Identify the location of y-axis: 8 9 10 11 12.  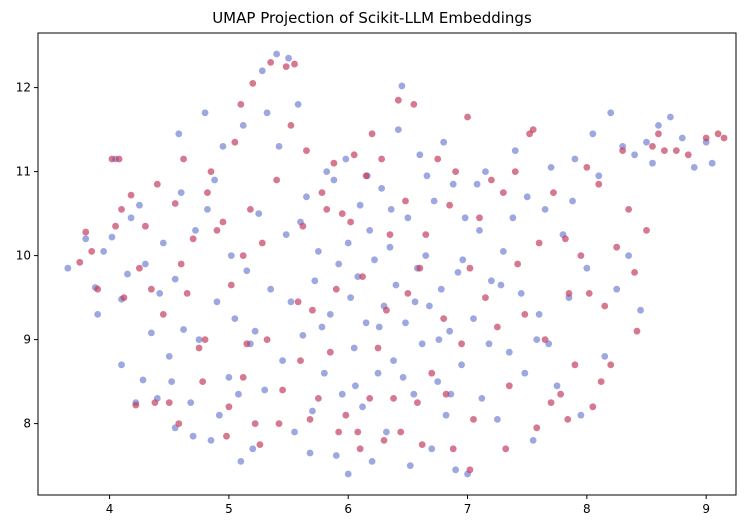
(27, 256).